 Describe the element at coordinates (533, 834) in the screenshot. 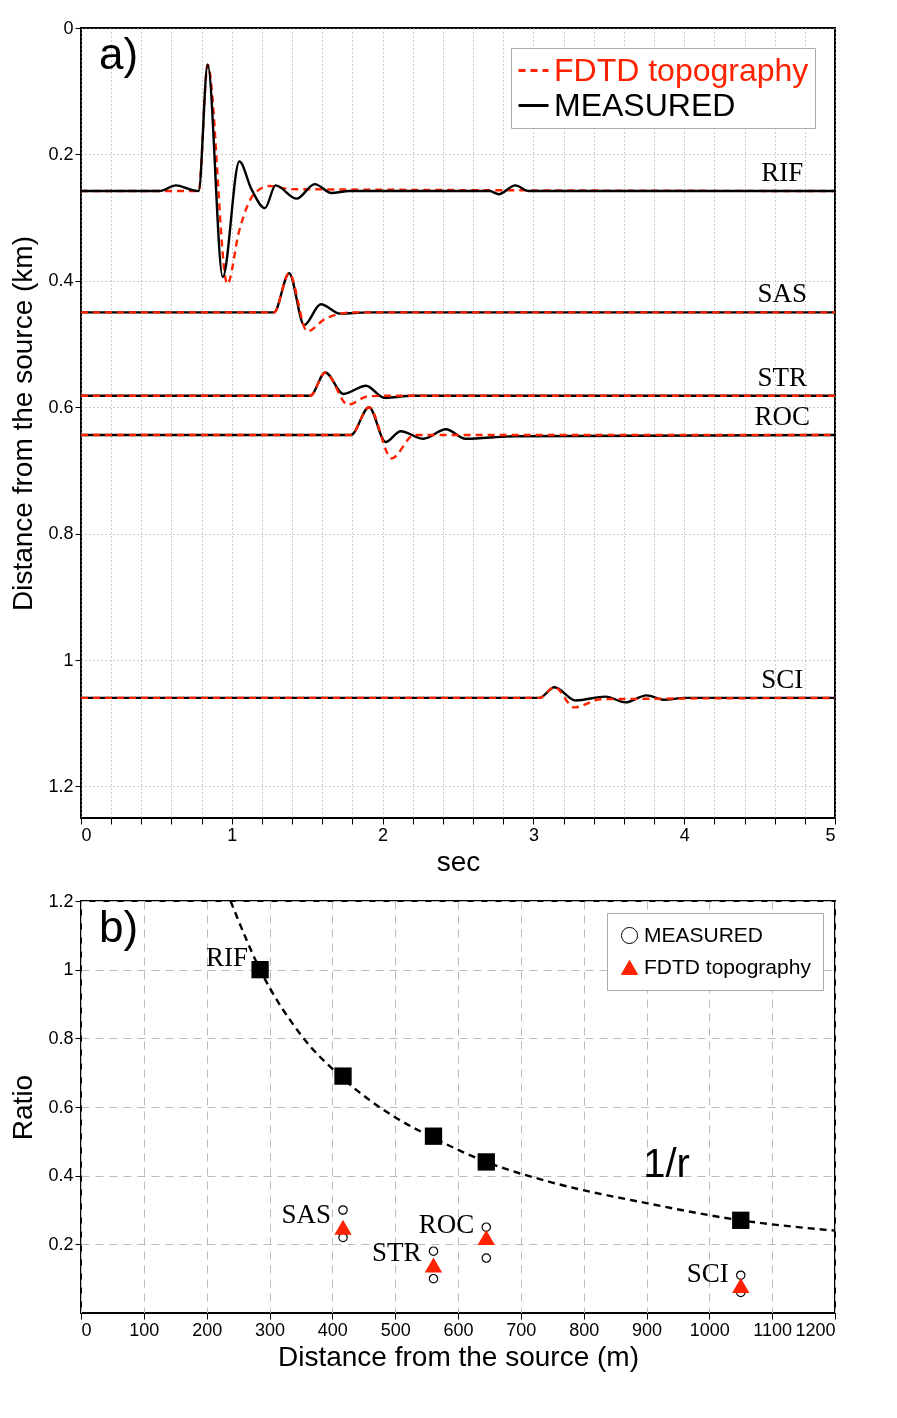

I see `x-tick-label: 3` at that location.